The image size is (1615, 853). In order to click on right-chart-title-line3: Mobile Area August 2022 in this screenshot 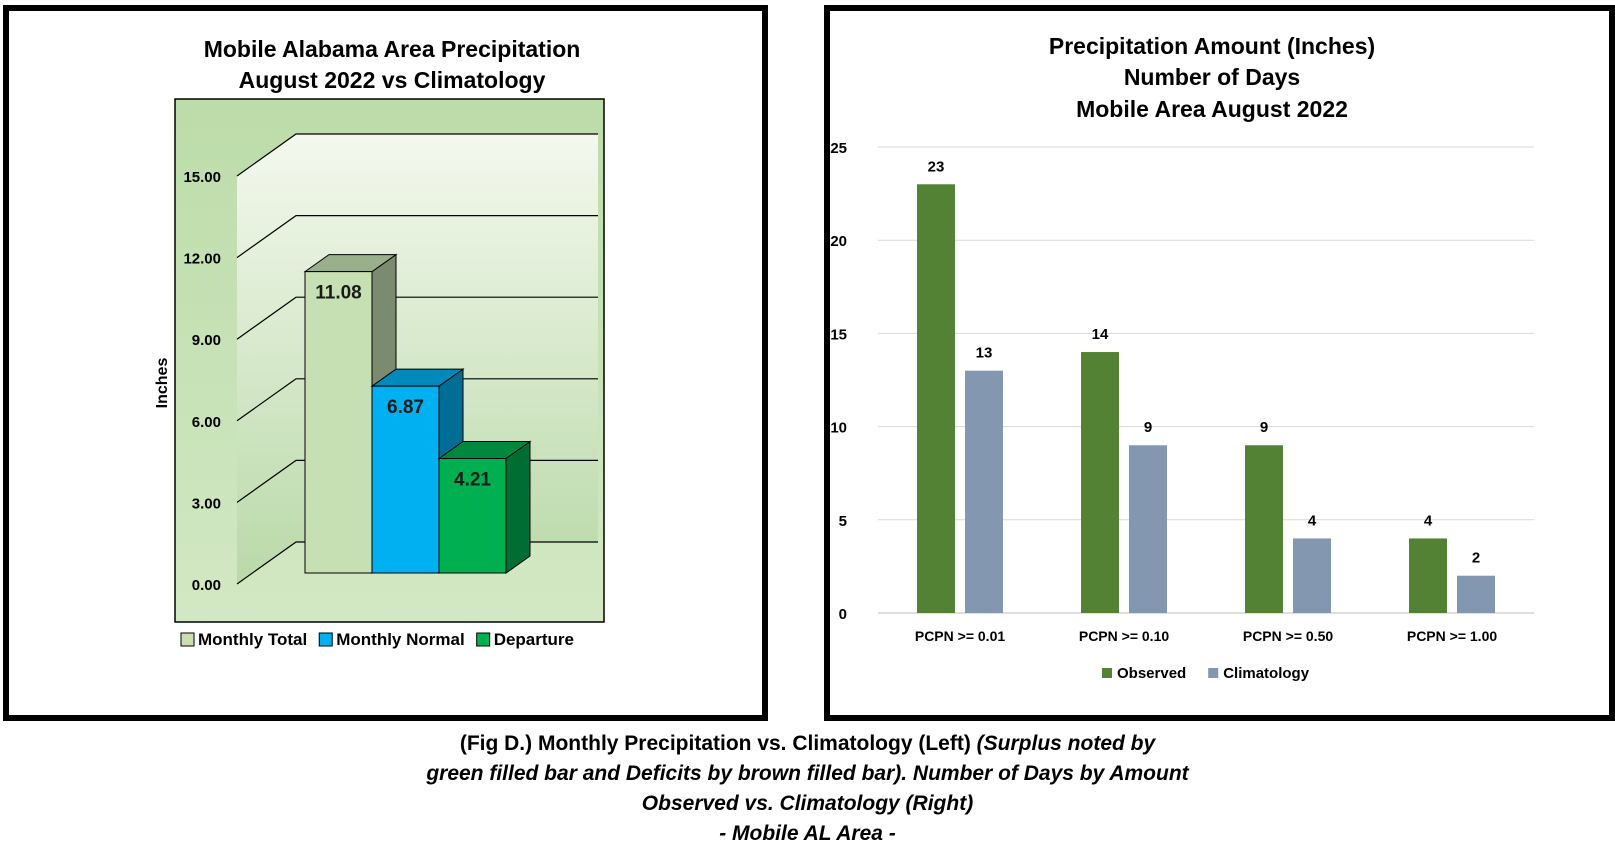, I will do `click(1212, 109)`.